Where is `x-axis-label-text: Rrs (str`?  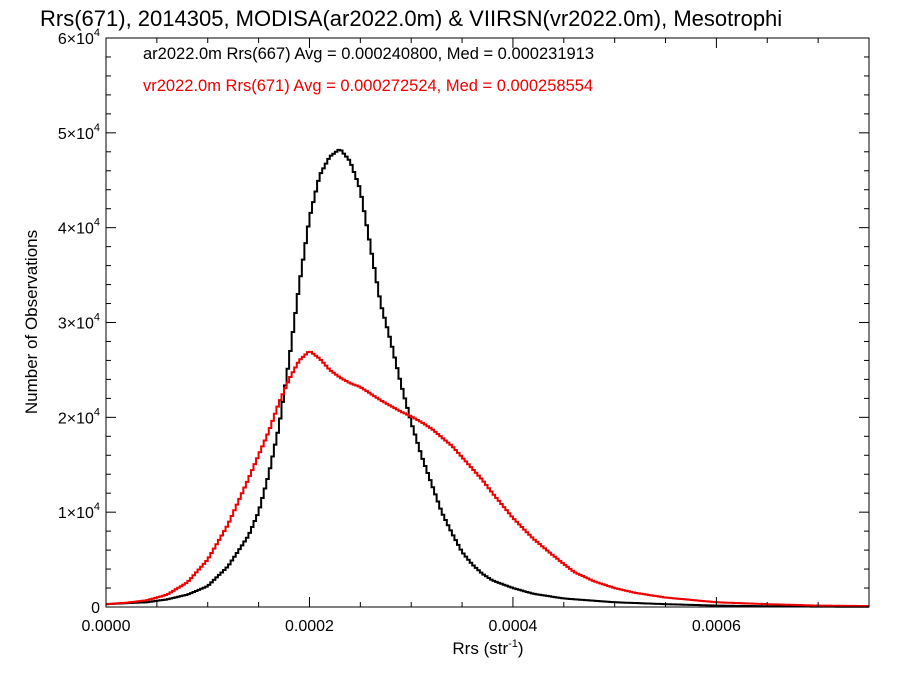 x-axis-label-text: Rrs (str is located at coordinates (480, 648).